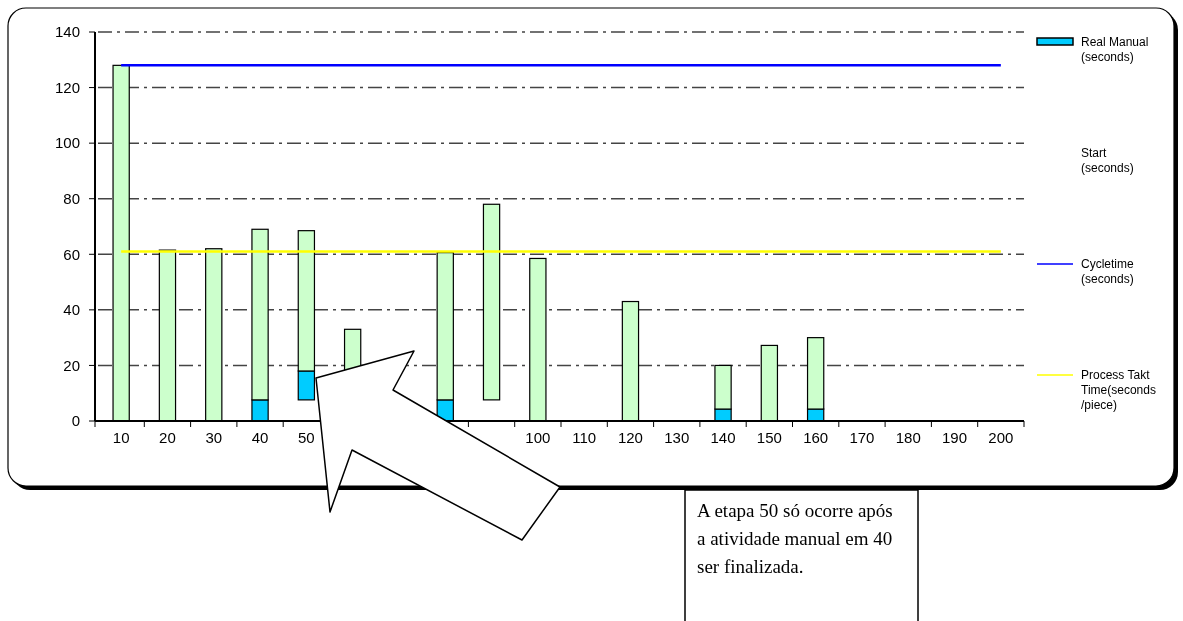 This screenshot has width=1183, height=621. Describe the element at coordinates (67, 143) in the screenshot. I see `y-tick-label: 100` at that location.